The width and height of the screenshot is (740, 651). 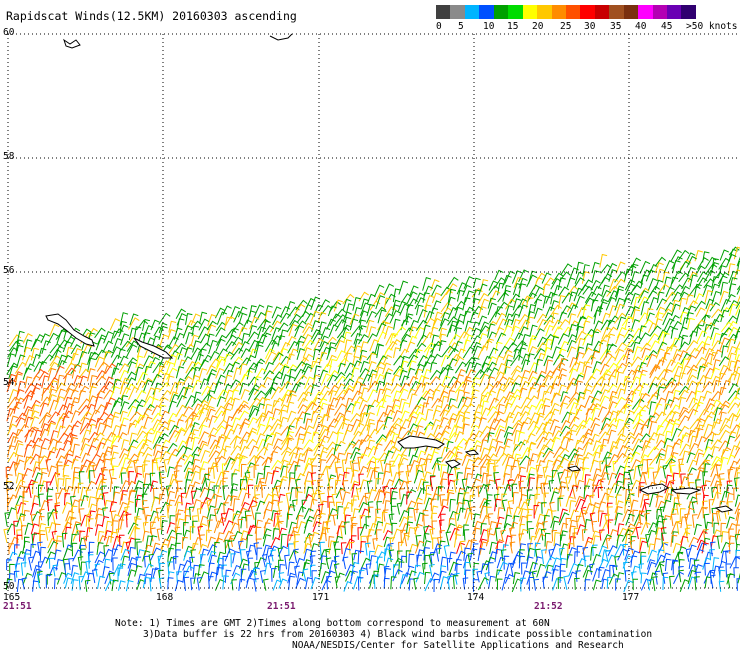 I want to click on longitude-label: 177, so click(x=630, y=597).